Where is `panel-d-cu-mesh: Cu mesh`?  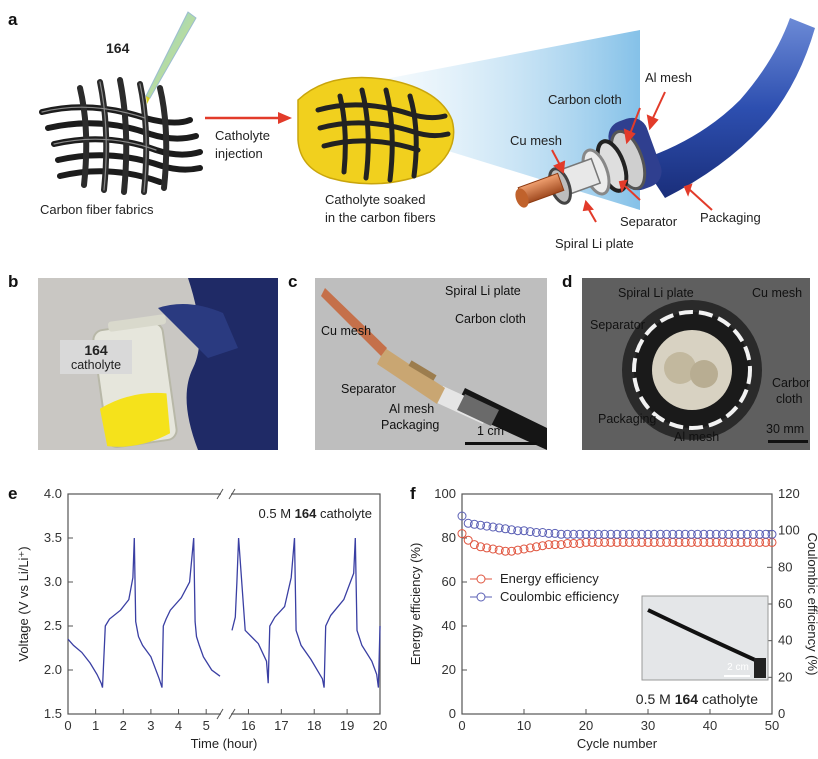
panel-d-cu-mesh: Cu mesh is located at coordinates (777, 293).